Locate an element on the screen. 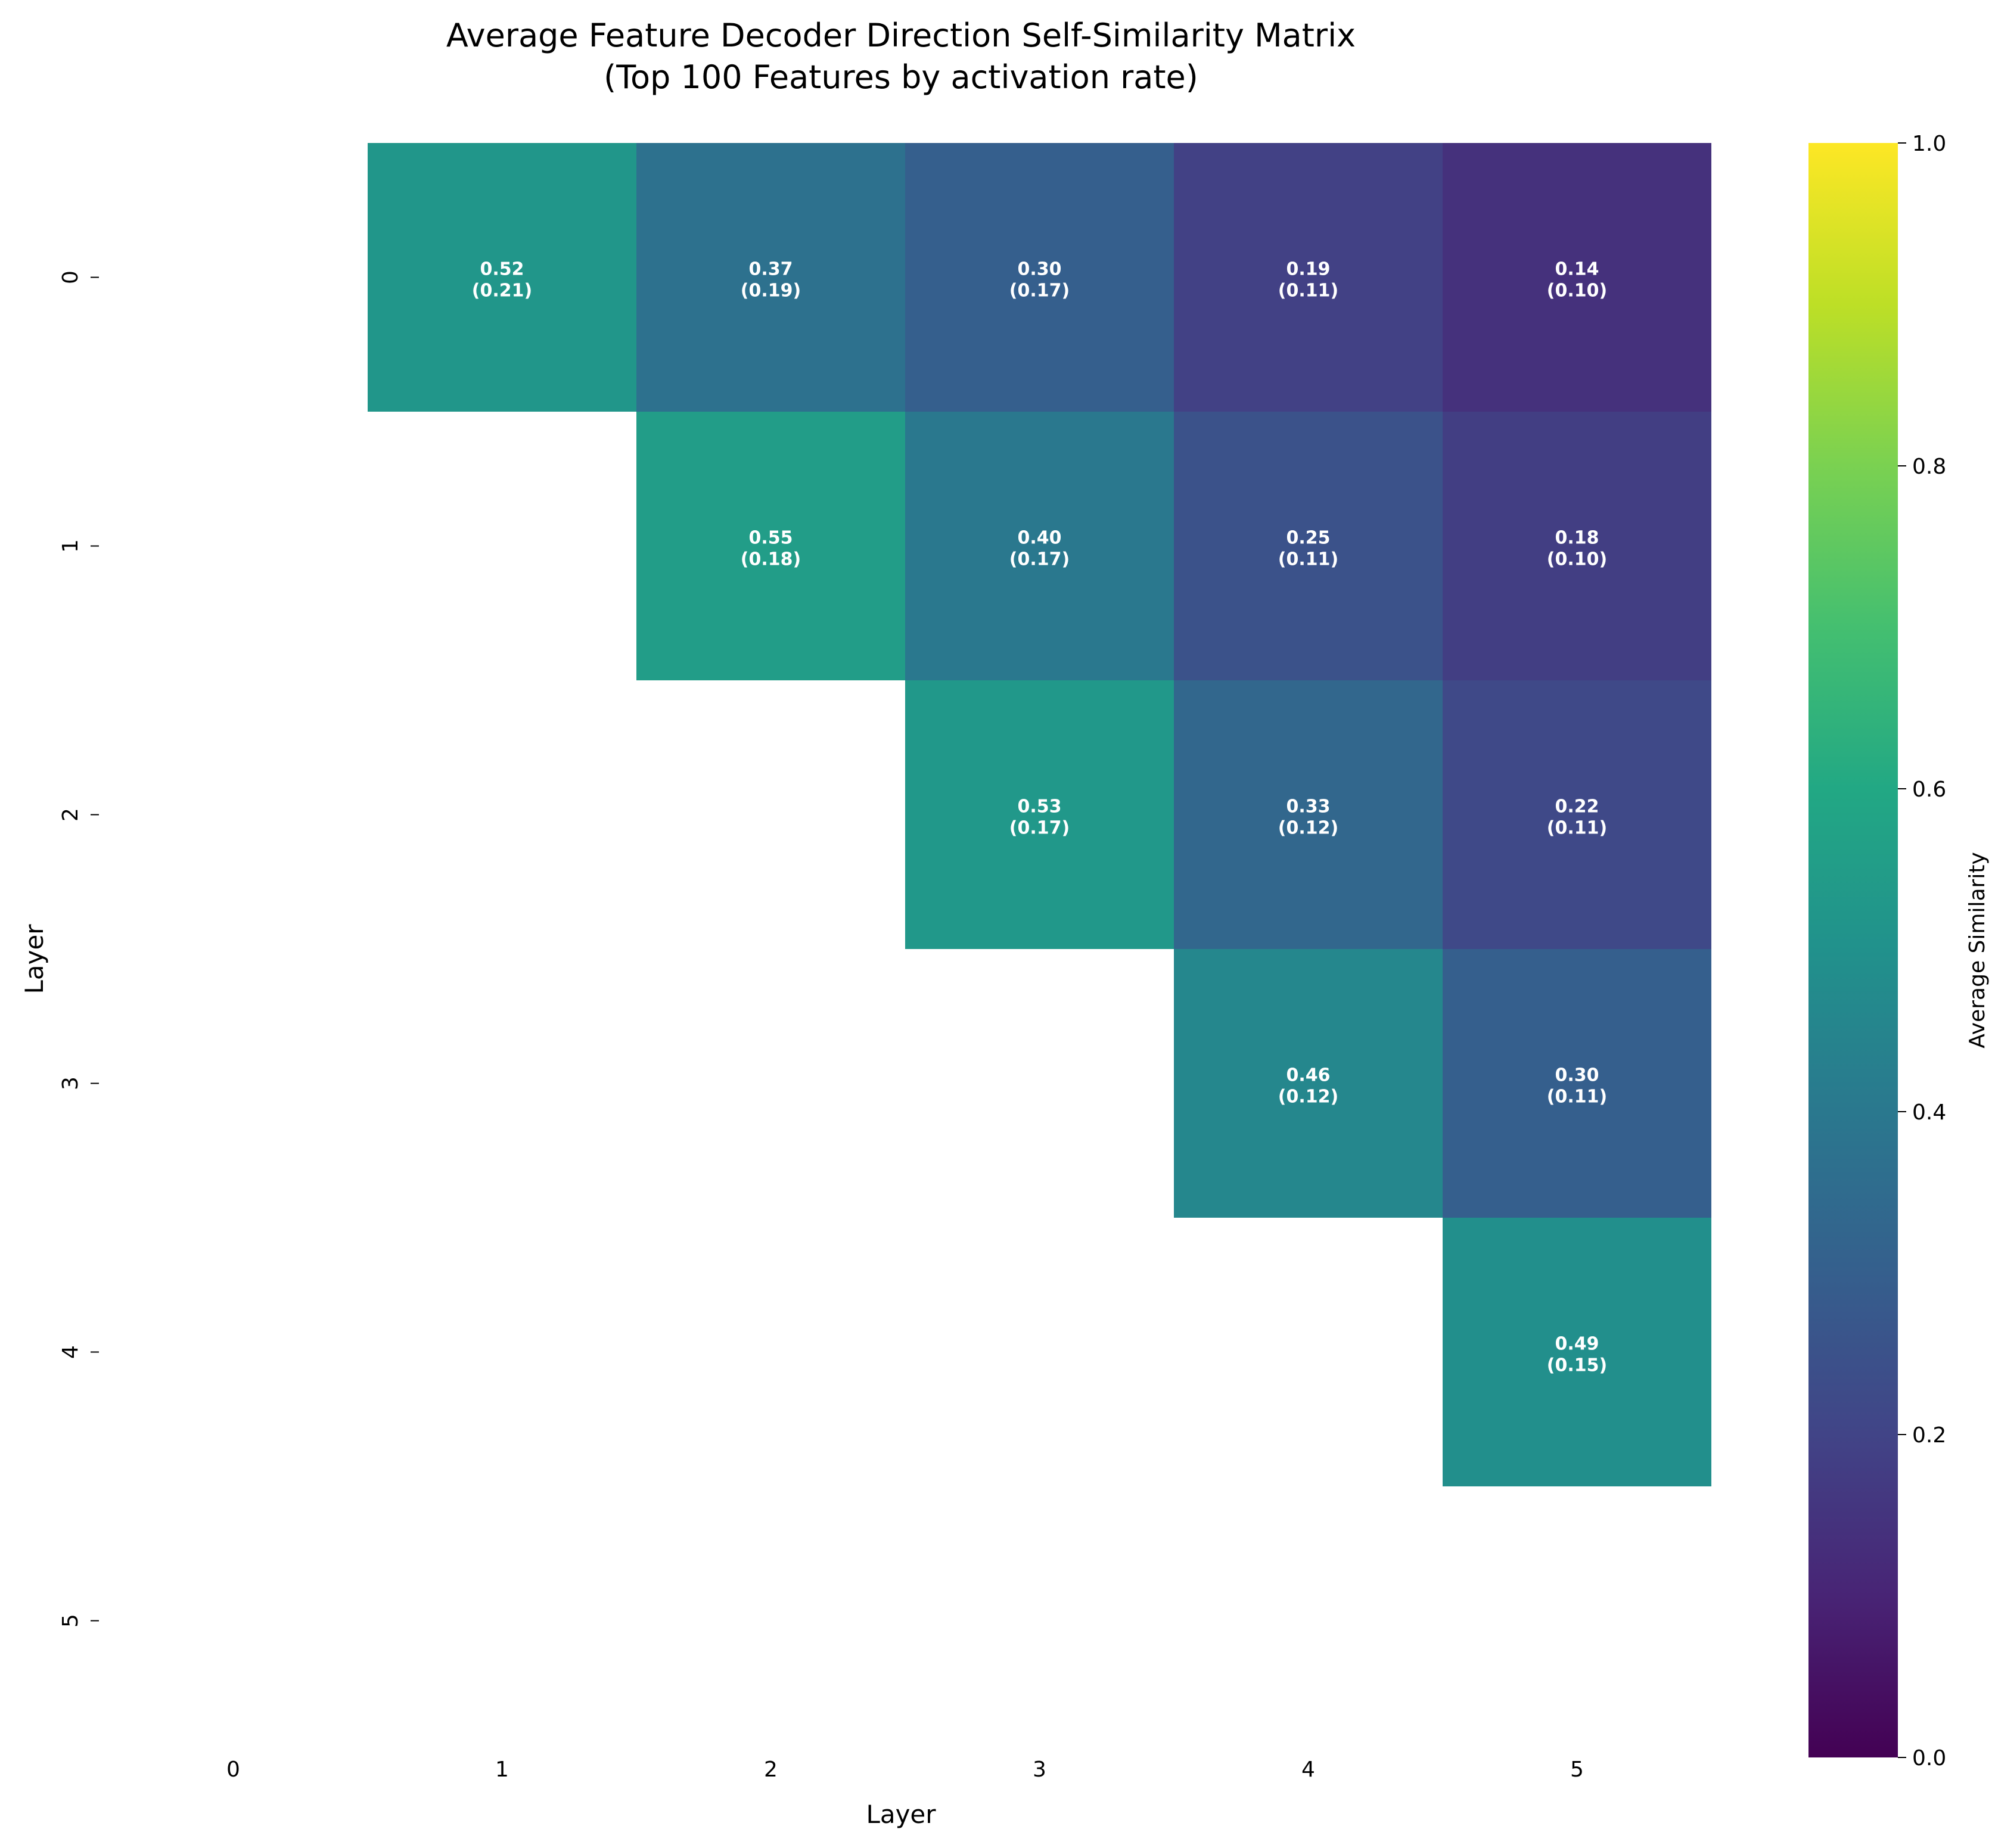 The image size is (1995, 1848). x-tick-label: 4 is located at coordinates (1308, 1769).